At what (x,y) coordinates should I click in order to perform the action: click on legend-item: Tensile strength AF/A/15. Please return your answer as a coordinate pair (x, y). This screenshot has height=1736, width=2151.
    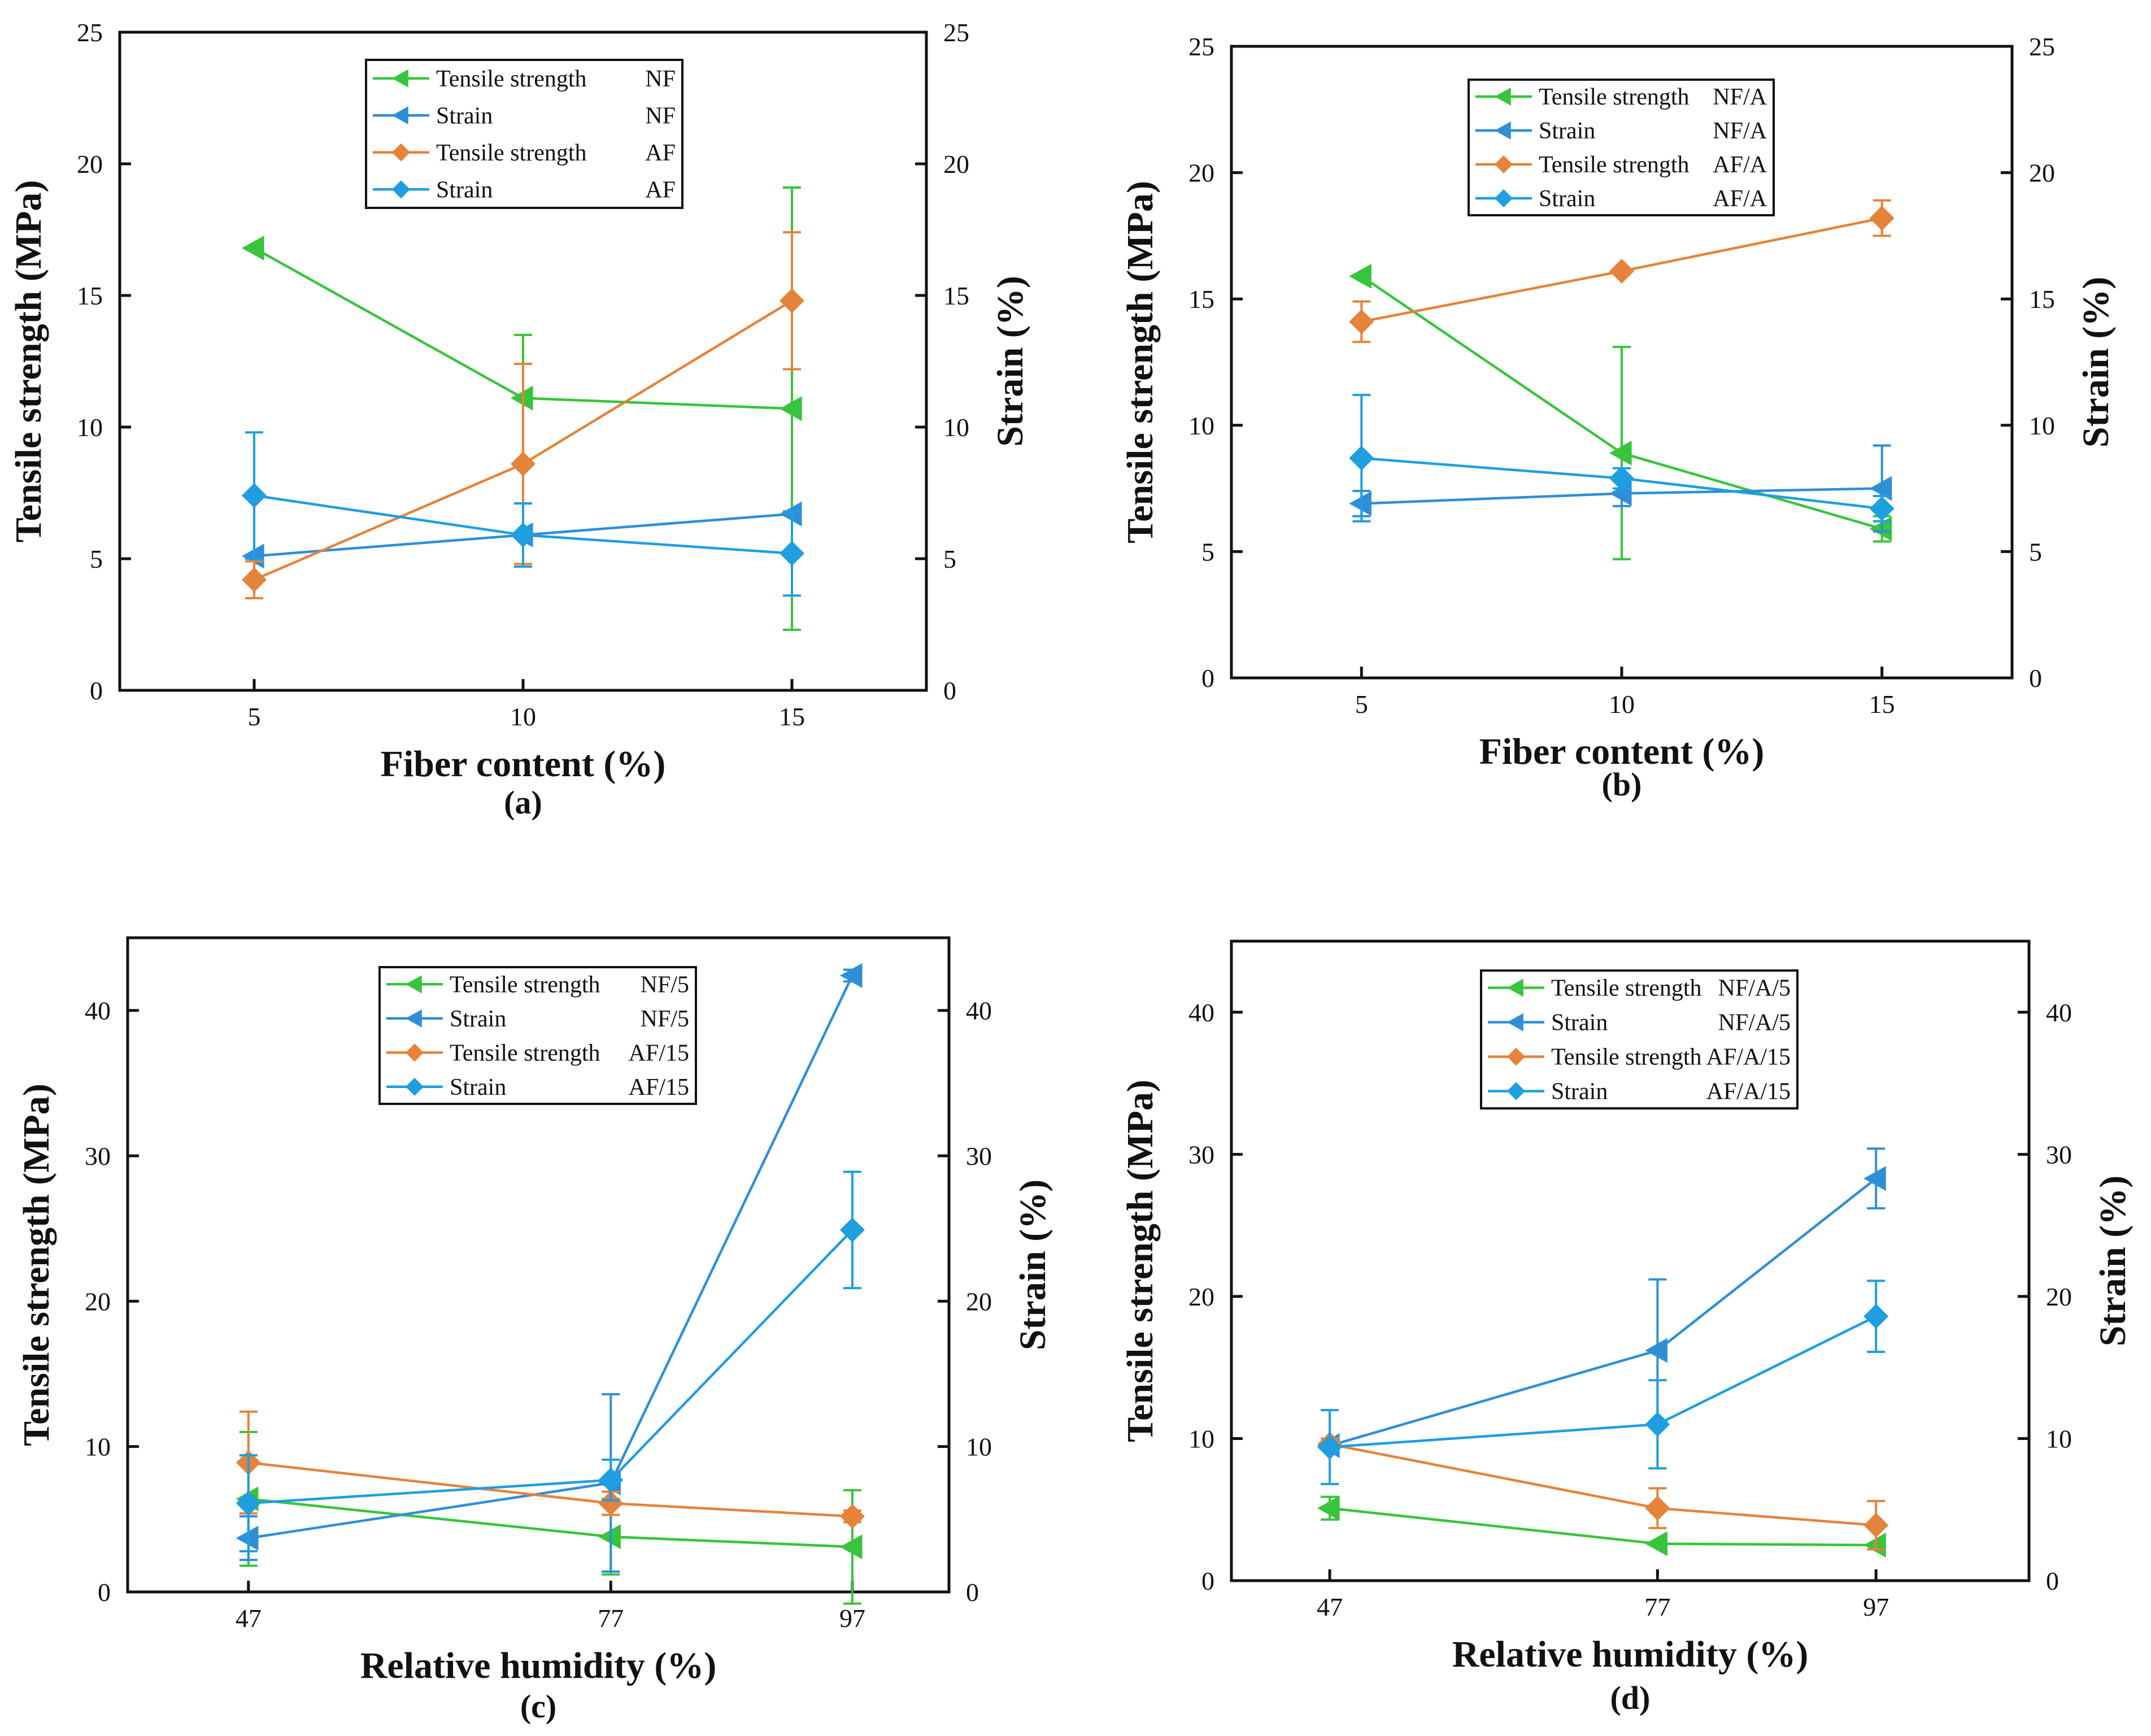
    Looking at the image, I should click on (1639, 1058).